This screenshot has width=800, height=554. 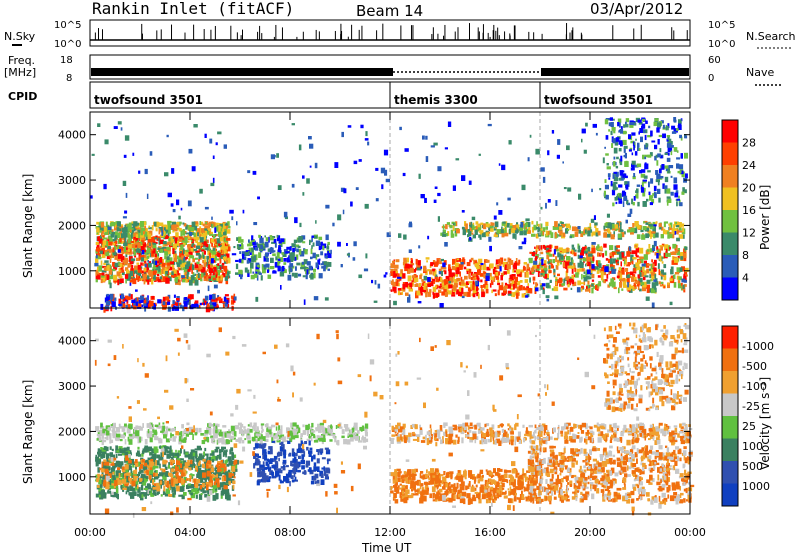 I want to click on nsearch-label: N.Search, so click(x=771, y=36).